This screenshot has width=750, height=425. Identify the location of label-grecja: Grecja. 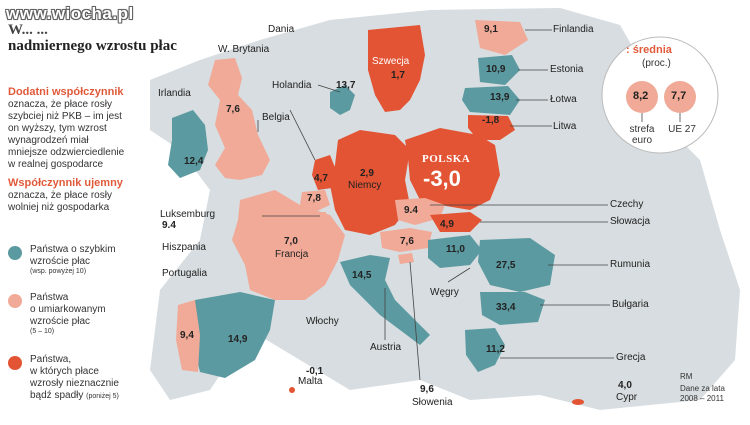
(631, 357).